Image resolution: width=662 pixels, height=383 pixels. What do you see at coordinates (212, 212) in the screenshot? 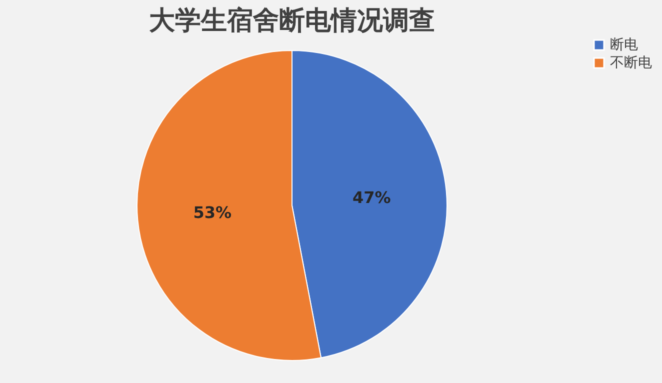
I see `data-label: 53%` at bounding box center [212, 212].